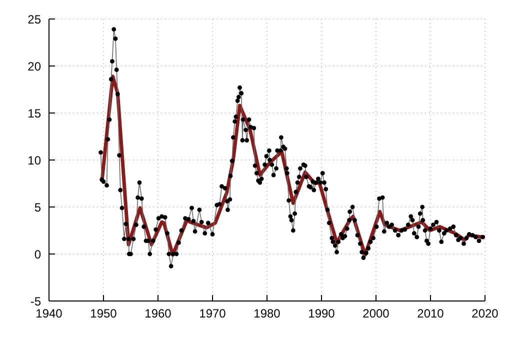  What do you see at coordinates (267, 313) in the screenshot?
I see `x-tick-label: 1980` at bounding box center [267, 313].